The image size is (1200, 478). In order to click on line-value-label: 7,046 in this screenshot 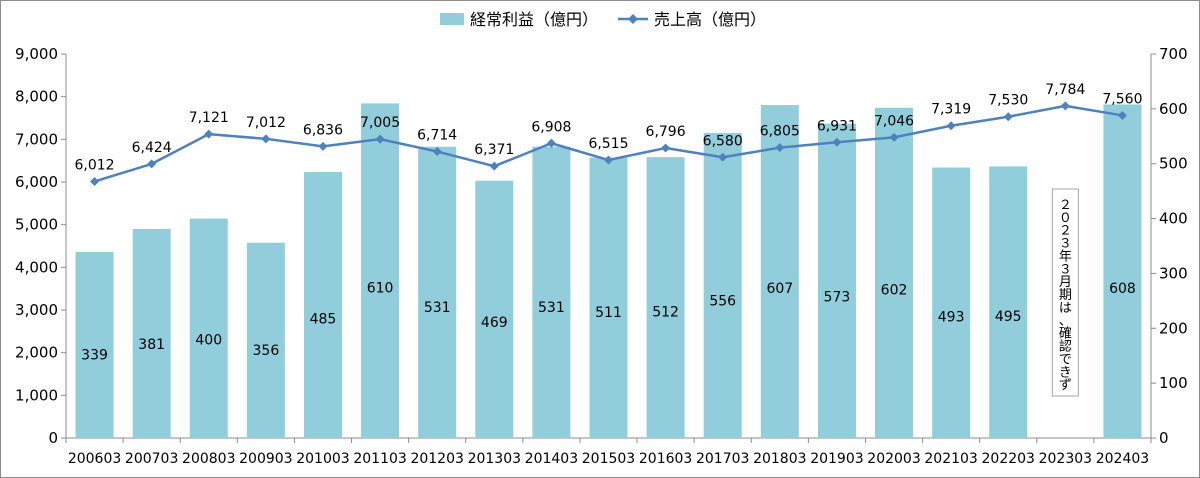, I will do `click(894, 121)`.